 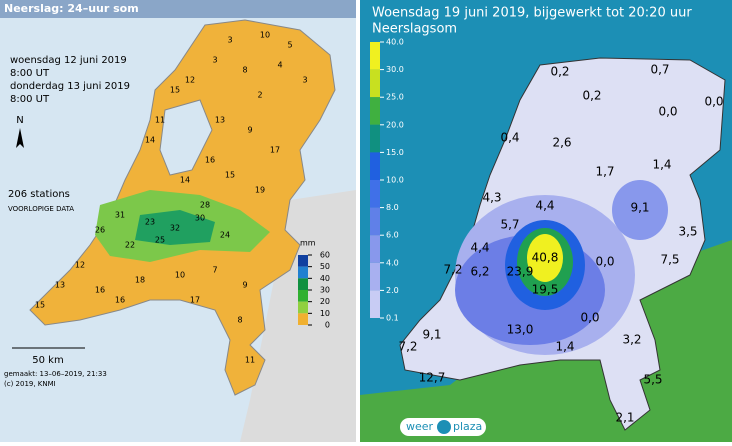 I want to click on left-title: Neerslag: 24–uur som, so click(x=71, y=8).